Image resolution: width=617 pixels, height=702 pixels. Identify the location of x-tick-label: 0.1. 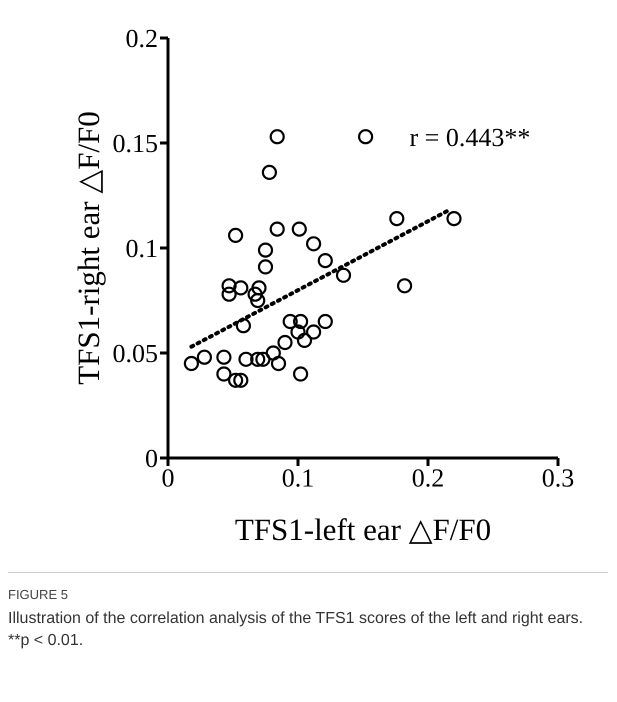
(298, 477).